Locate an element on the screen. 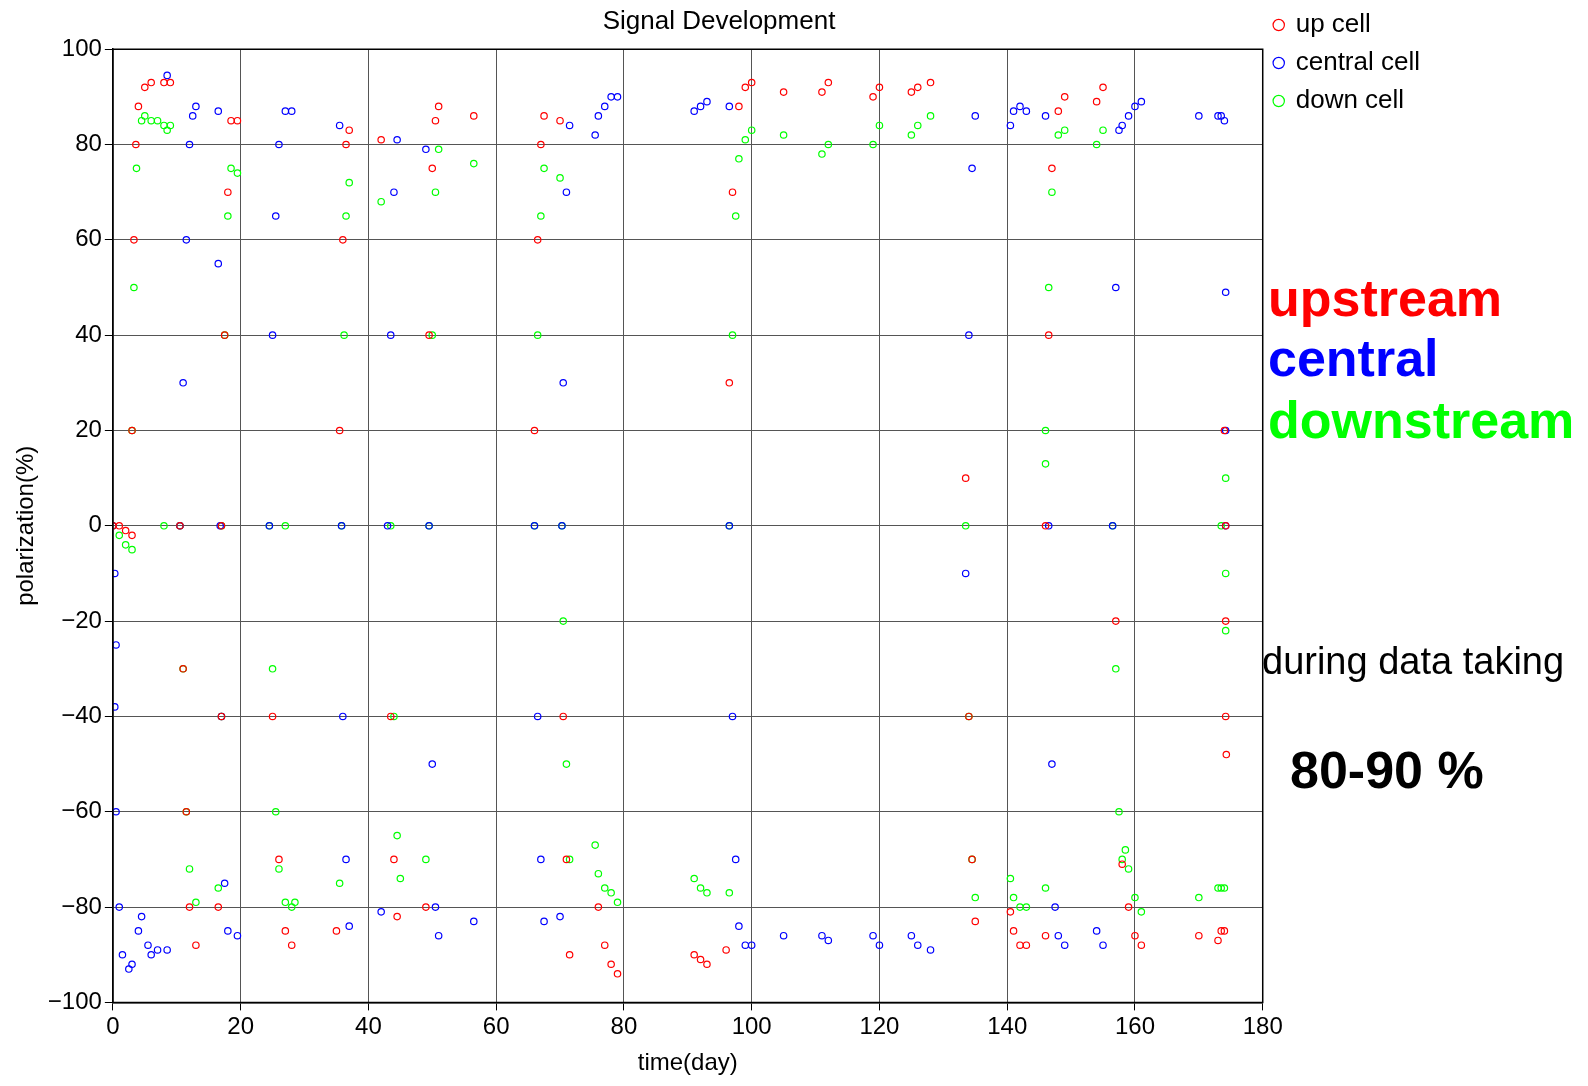 The width and height of the screenshot is (1588, 1086). y-tick-label: 0 is located at coordinates (95, 524).